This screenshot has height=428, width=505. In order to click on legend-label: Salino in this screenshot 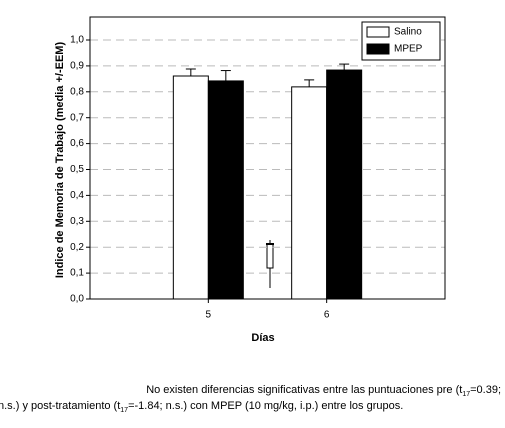, I will do `click(408, 32)`.